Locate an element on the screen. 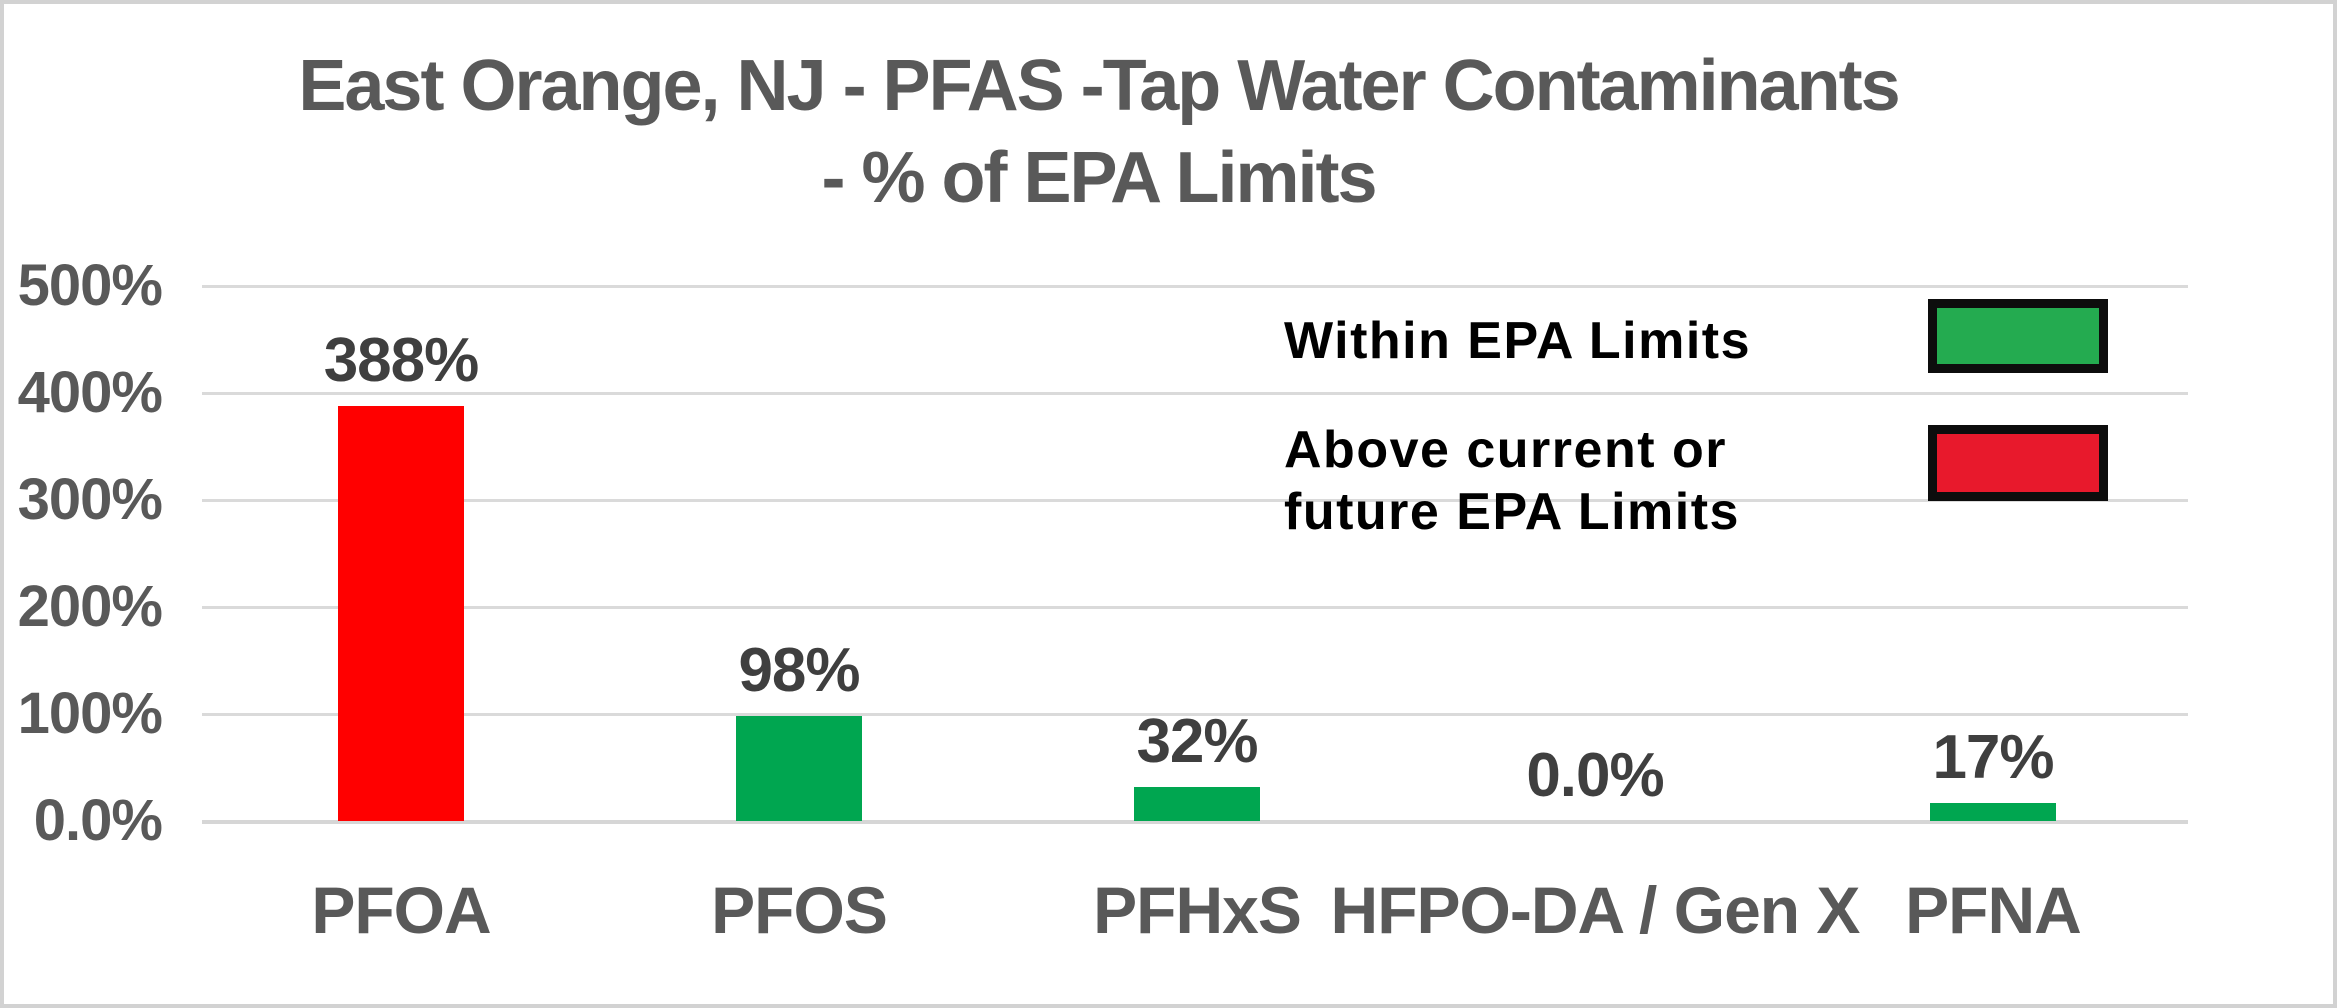  legend-label-above-line-1: Above current or is located at coordinates (1505, 450).